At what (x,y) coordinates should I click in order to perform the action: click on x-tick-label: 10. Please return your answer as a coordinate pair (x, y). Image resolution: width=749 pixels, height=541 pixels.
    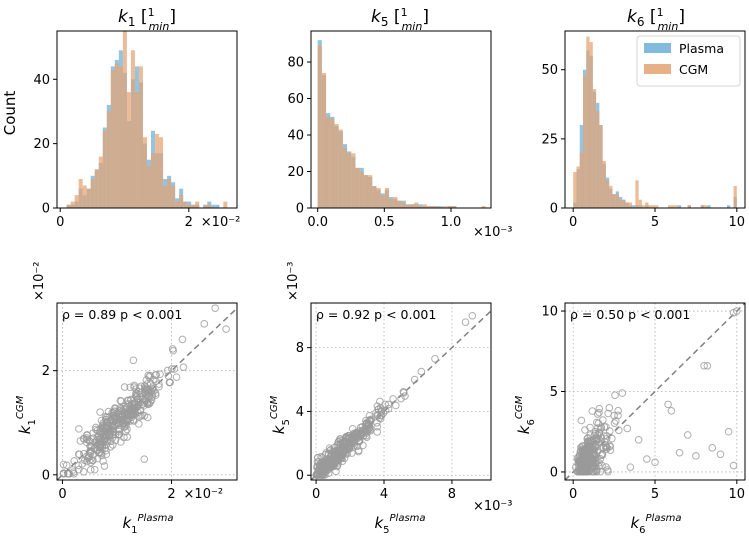
    Looking at the image, I should click on (737, 222).